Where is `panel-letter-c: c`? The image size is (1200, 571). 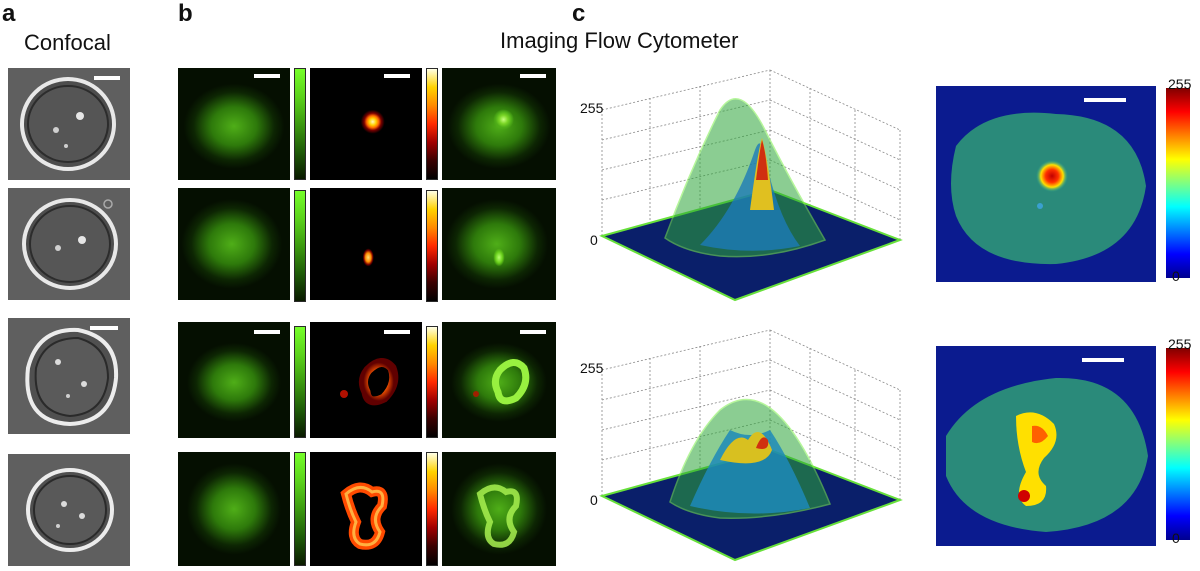 panel-letter-c: c is located at coordinates (579, 13).